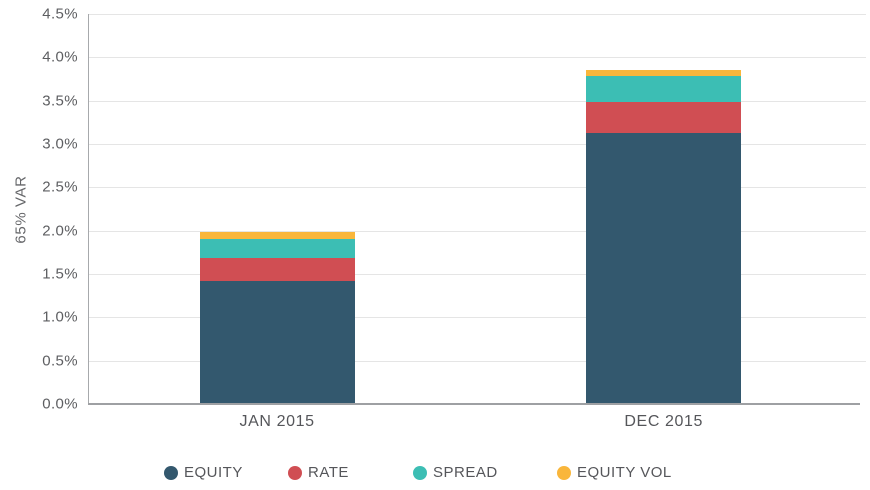 This screenshot has width=870, height=490. I want to click on legend-item-rate: RATE, so click(350, 472).